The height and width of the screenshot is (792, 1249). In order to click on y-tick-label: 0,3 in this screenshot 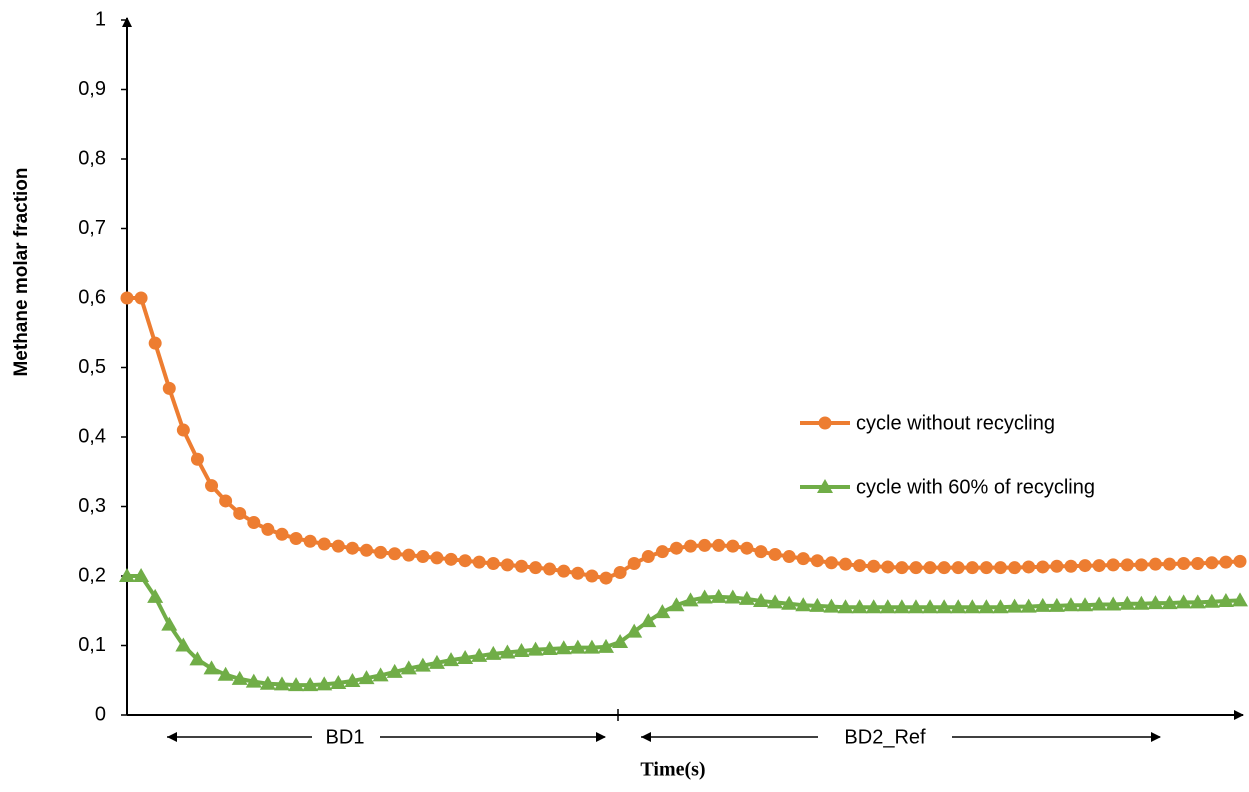, I will do `click(92, 506)`.